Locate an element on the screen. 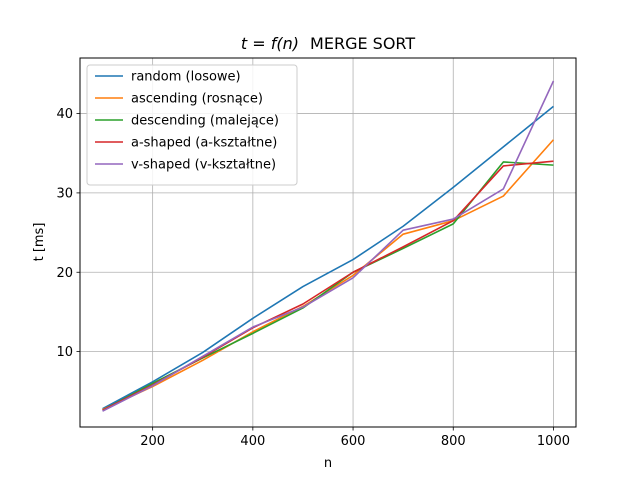 This screenshot has width=640, height=480. y-tick-label: 10 is located at coordinates (64, 352).